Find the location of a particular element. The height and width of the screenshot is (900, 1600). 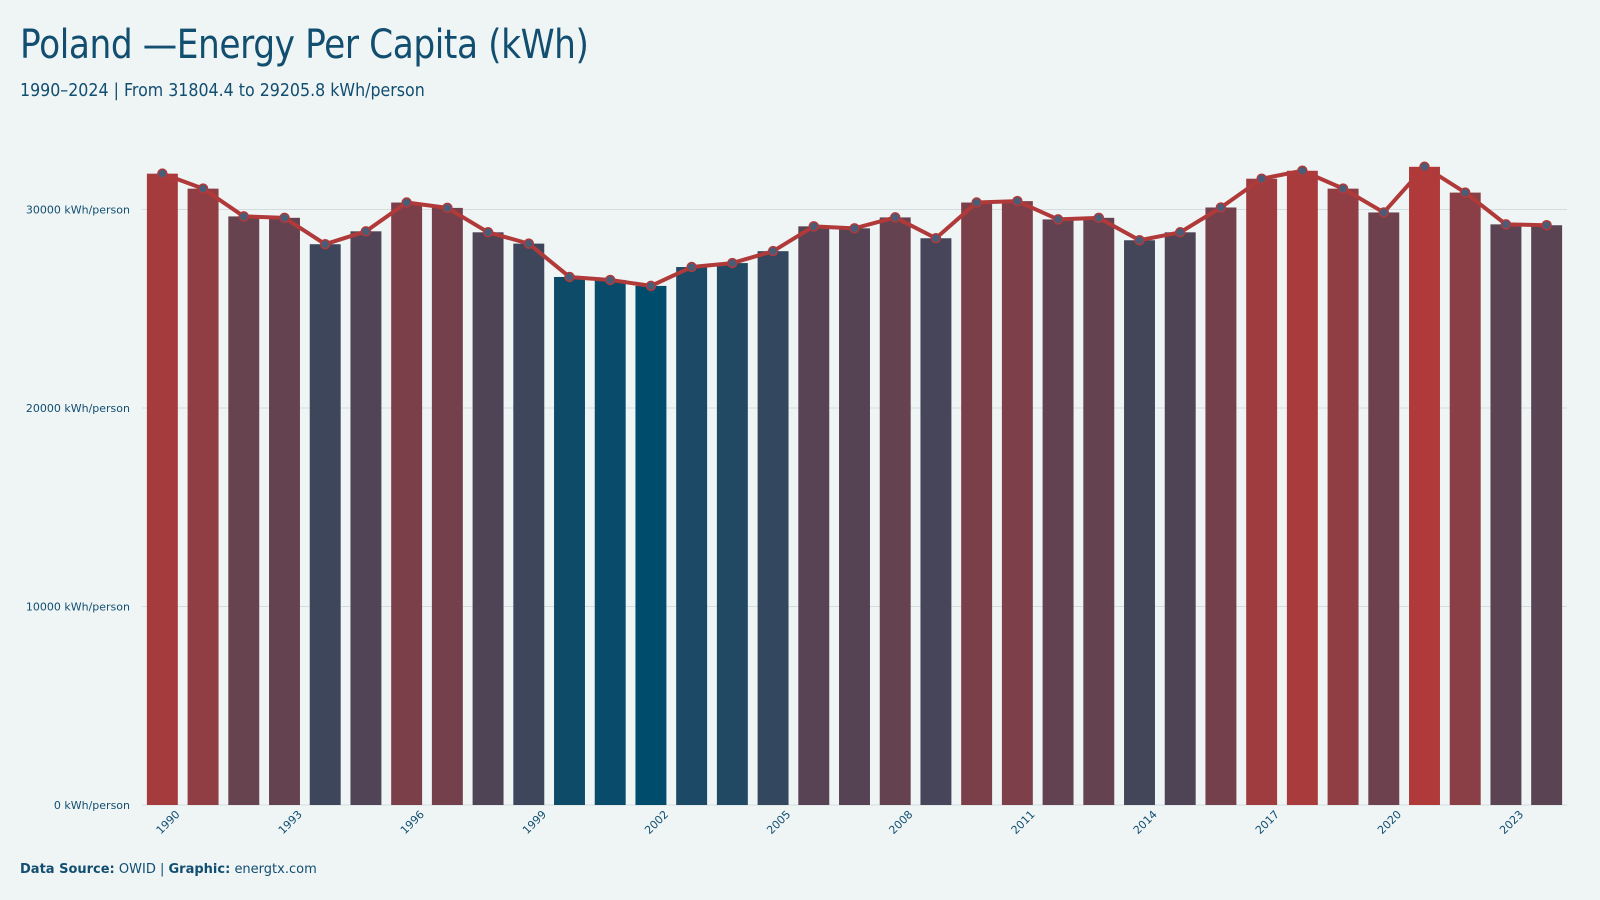

point-1993 is located at coordinates (284, 218).